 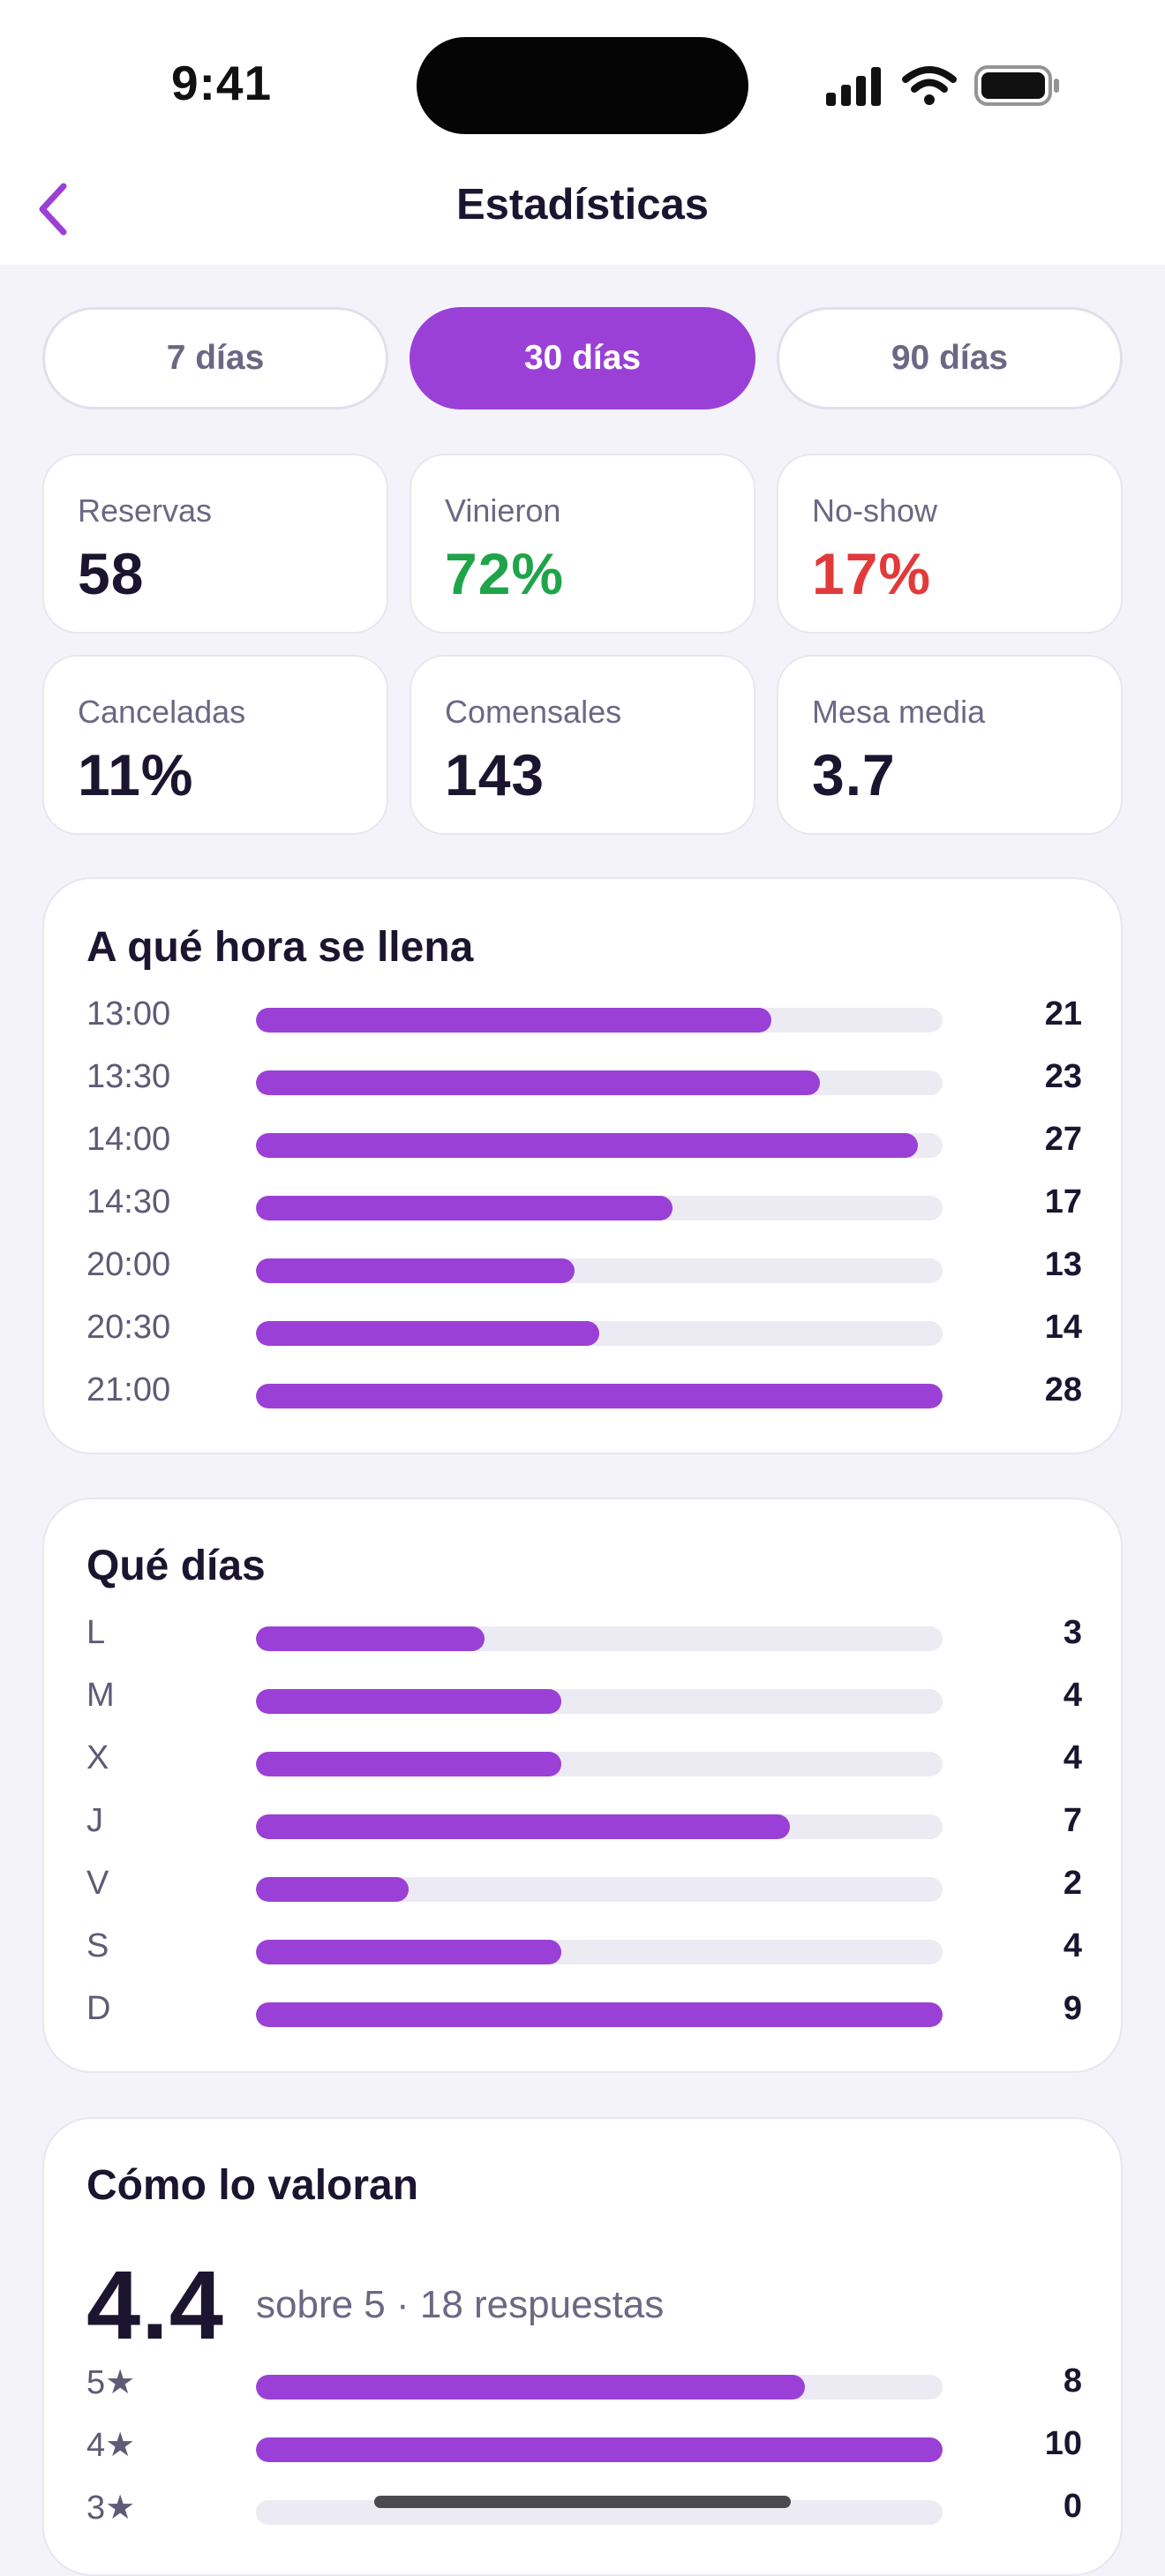 I want to click on bar-label: L, so click(x=96, y=1632).